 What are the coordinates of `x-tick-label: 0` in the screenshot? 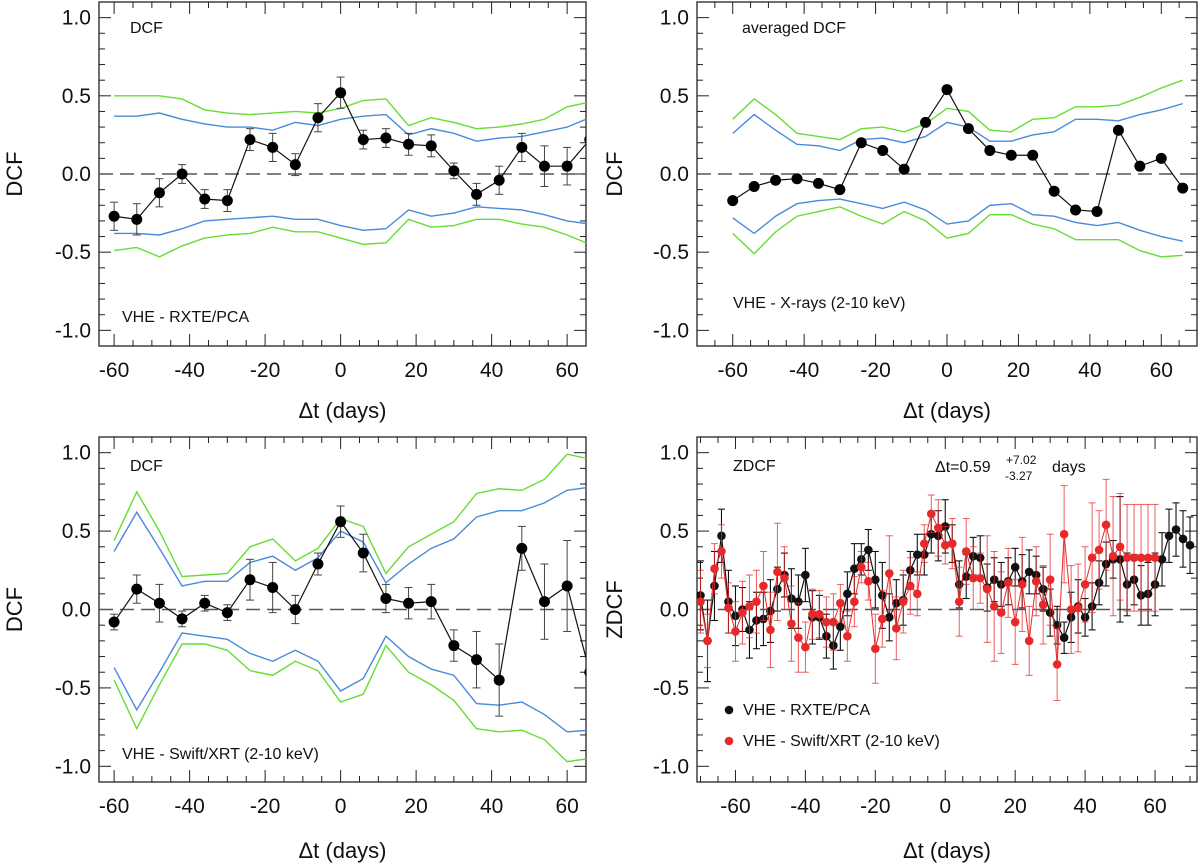 It's located at (341, 370).